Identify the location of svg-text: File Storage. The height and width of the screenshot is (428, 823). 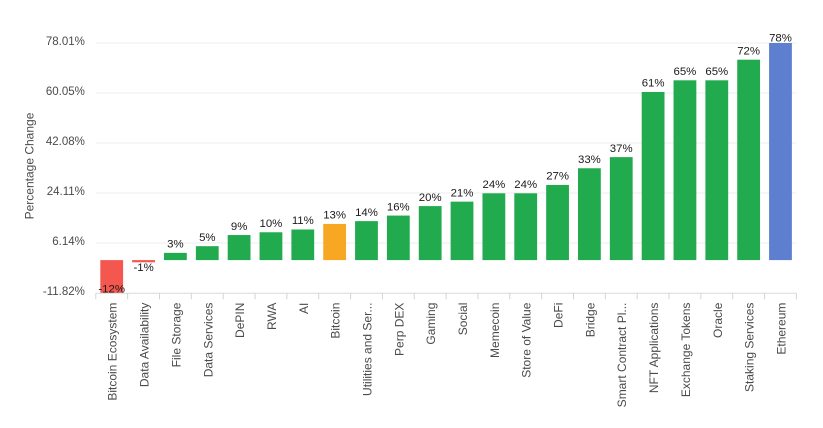
(176, 334).